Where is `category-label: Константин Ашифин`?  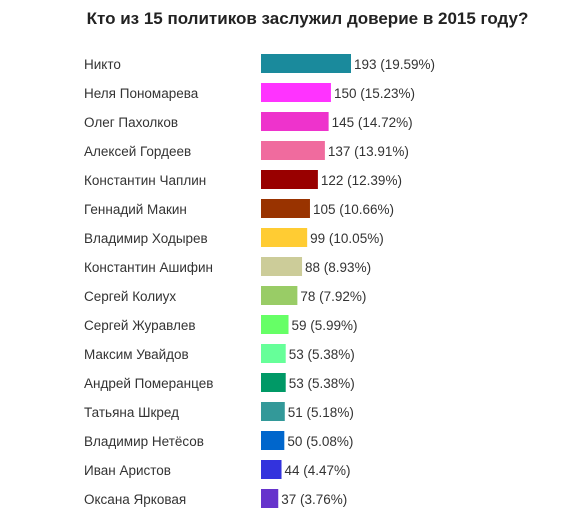 category-label: Константин Ашифин is located at coordinates (148, 267).